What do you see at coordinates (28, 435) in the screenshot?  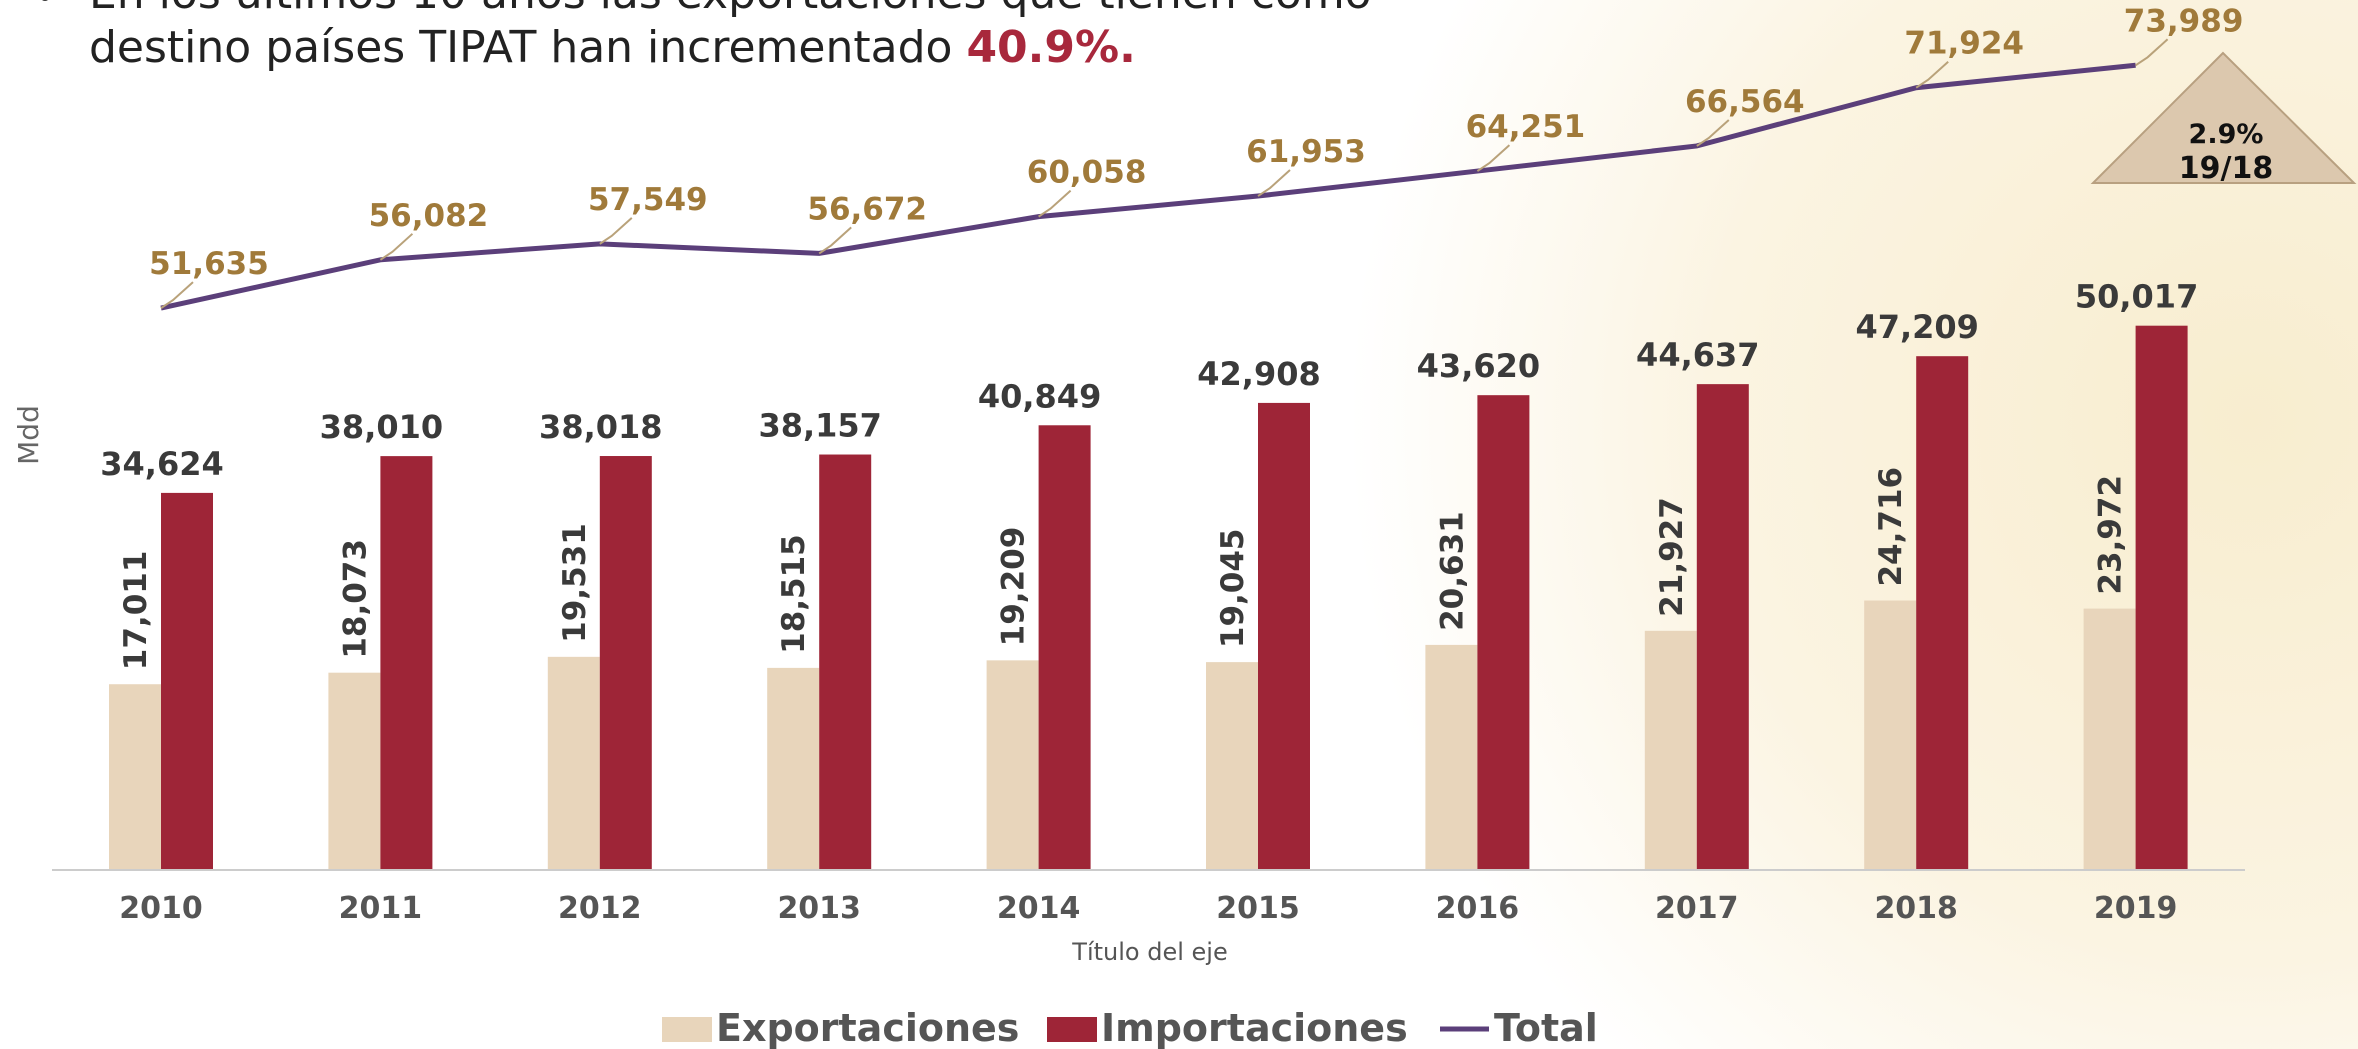 I see `y-axis-label: Mdd` at bounding box center [28, 435].